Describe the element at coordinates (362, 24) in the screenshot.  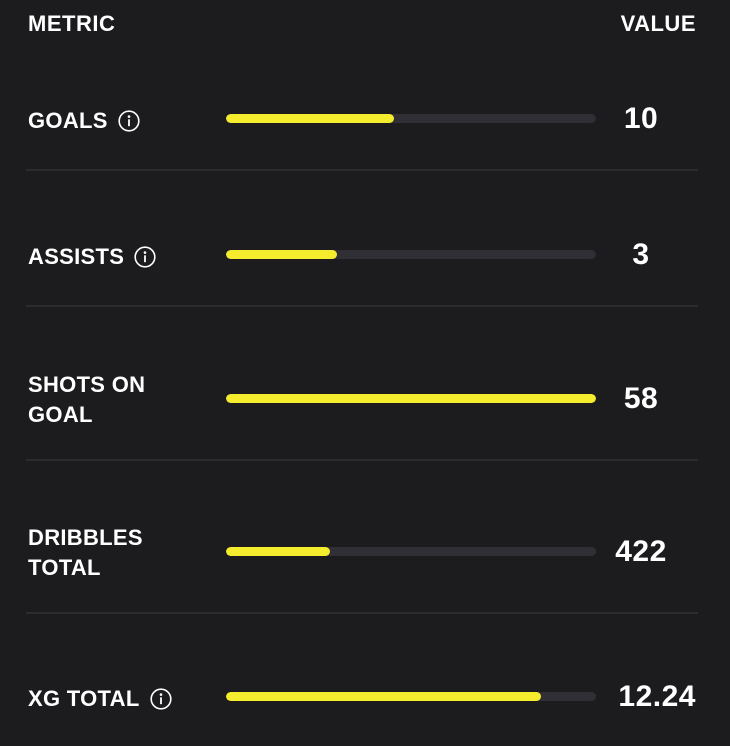
I see `table-header: METRIC VALUE` at that location.